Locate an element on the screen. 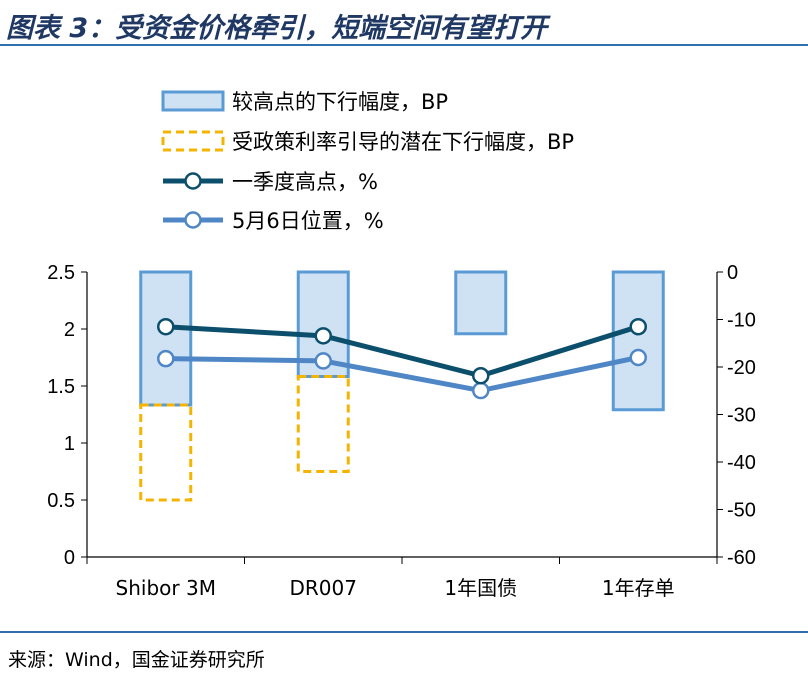 The height and width of the screenshot is (682, 808). top-rule is located at coordinates (404, 45).